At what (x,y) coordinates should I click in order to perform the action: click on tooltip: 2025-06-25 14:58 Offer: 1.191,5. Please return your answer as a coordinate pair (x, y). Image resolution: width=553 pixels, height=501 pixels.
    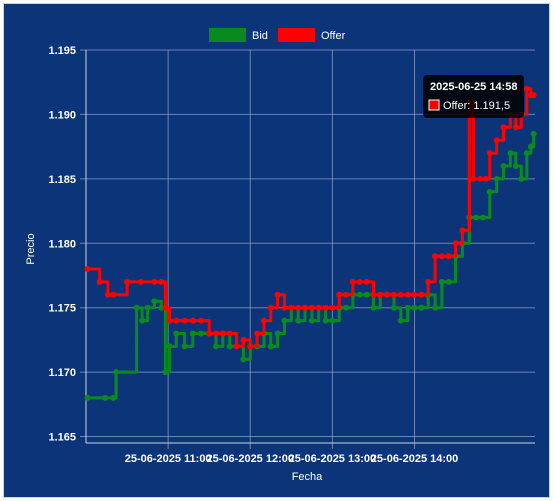
    Looking at the image, I should click on (473, 96).